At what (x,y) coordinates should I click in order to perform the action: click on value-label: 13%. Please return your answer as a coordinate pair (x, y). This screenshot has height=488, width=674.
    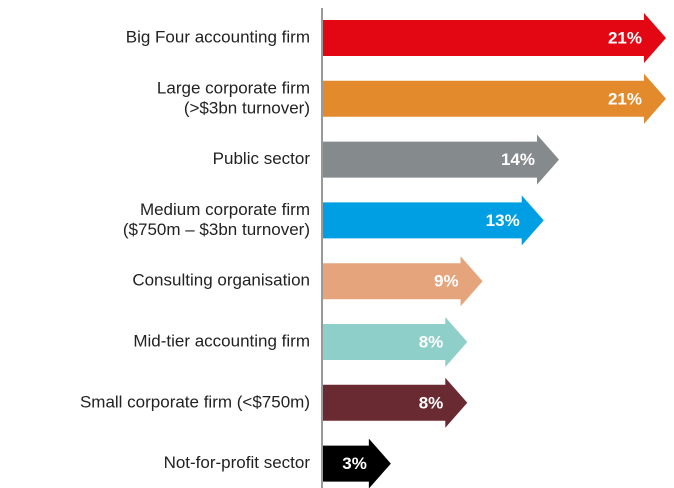
    Looking at the image, I should click on (503, 220).